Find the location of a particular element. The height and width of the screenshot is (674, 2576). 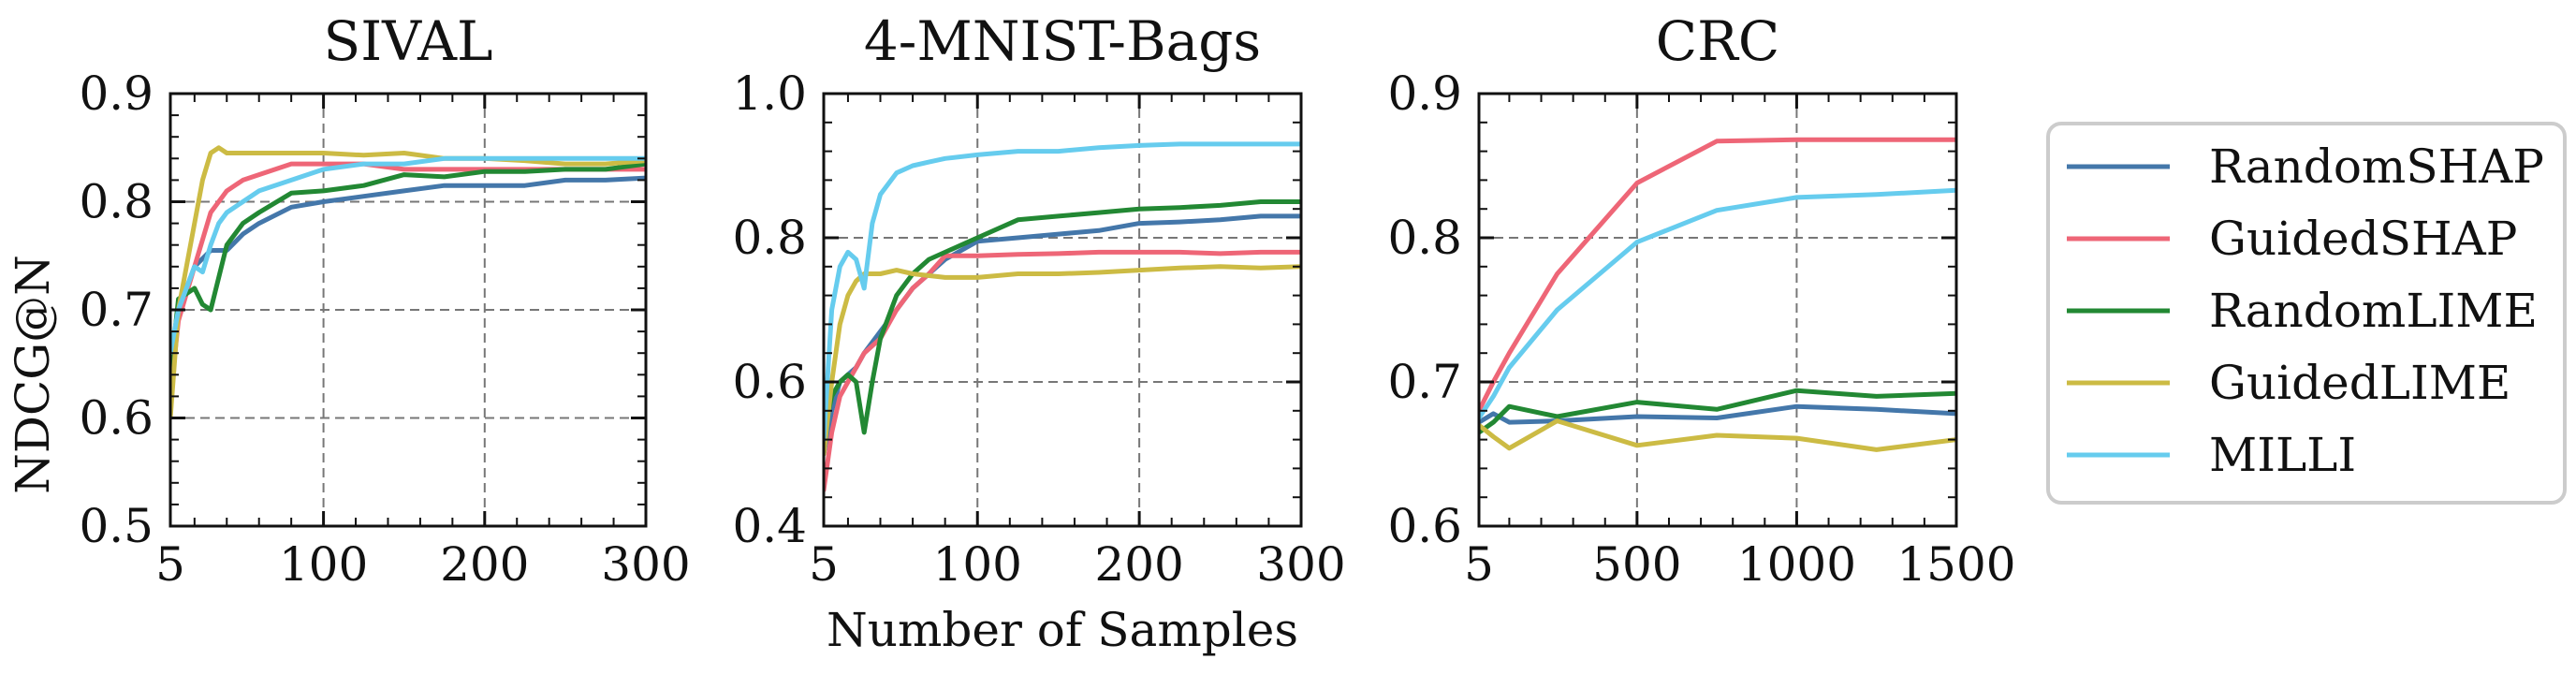

y-axis-label: NDCG@N is located at coordinates (33, 374).